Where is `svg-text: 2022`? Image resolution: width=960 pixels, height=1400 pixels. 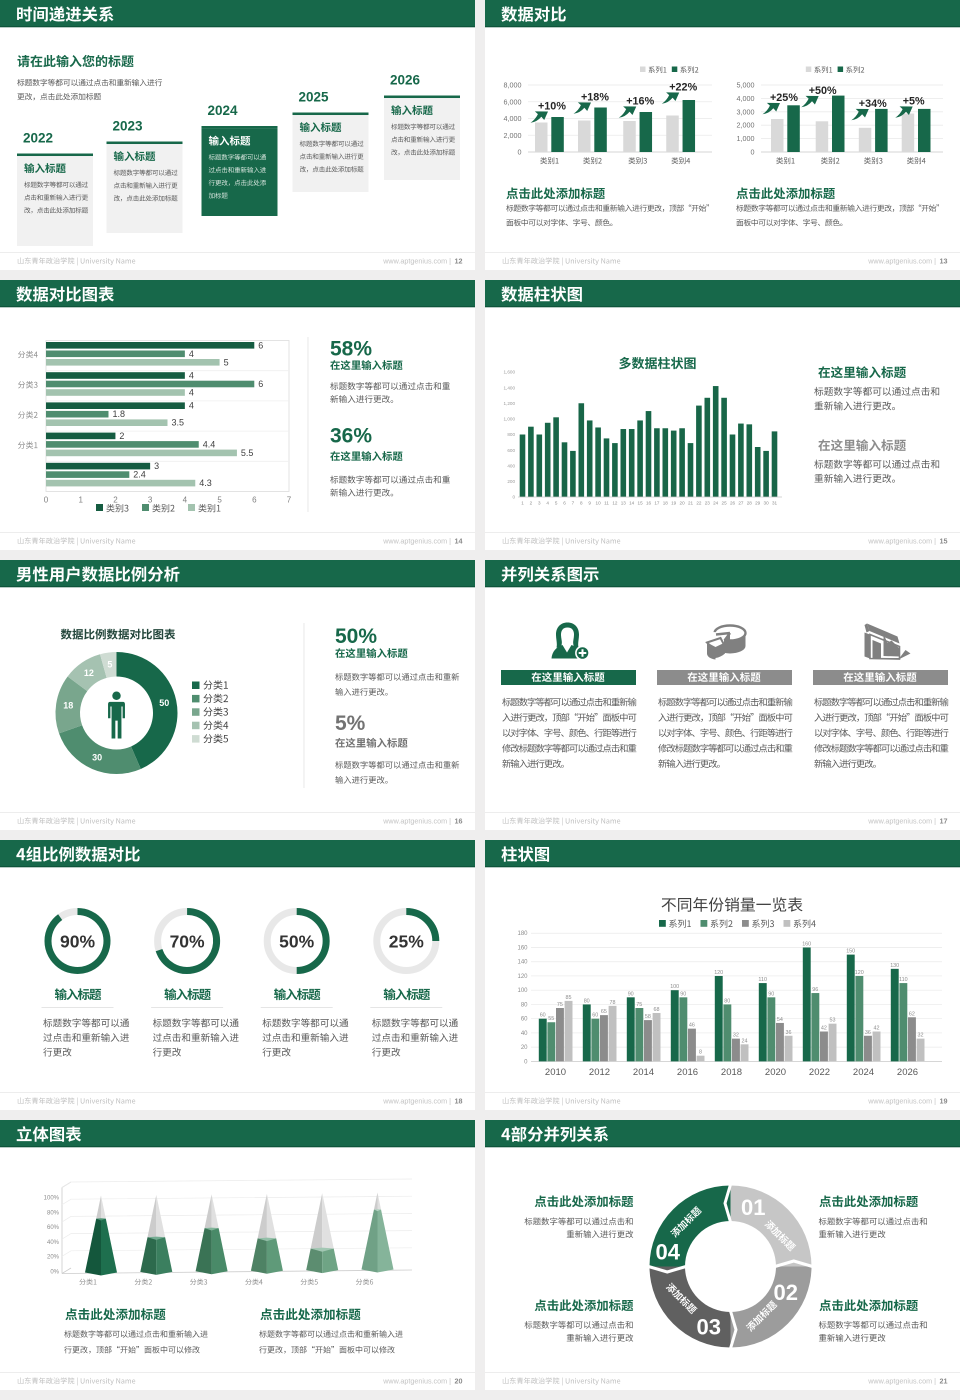
svg-text: 2022 is located at coordinates (819, 1072).